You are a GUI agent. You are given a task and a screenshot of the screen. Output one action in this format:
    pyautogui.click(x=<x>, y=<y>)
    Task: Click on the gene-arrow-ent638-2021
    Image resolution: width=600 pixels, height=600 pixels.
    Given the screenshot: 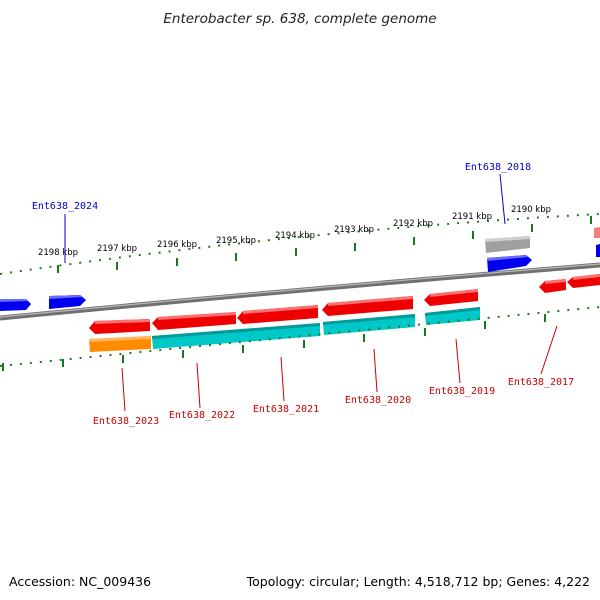 What is the action you would take?
    pyautogui.click(x=277, y=314)
    